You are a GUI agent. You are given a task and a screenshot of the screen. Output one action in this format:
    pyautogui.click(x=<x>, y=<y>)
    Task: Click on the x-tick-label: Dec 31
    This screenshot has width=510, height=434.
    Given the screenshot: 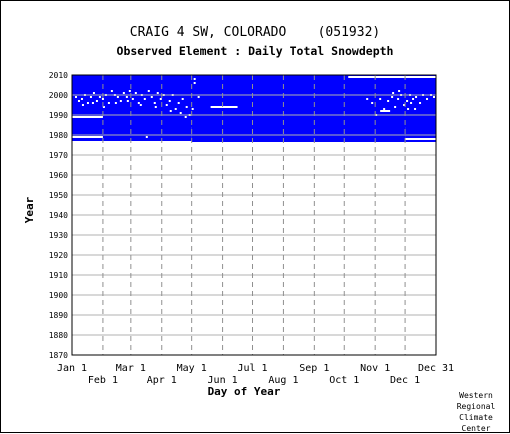 What is the action you would take?
    pyautogui.click(x=436, y=368)
    